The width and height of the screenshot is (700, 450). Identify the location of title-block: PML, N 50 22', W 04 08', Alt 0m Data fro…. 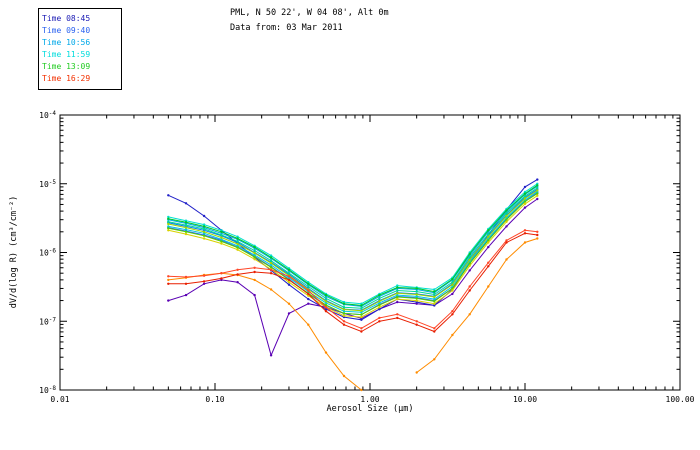
(309, 21).